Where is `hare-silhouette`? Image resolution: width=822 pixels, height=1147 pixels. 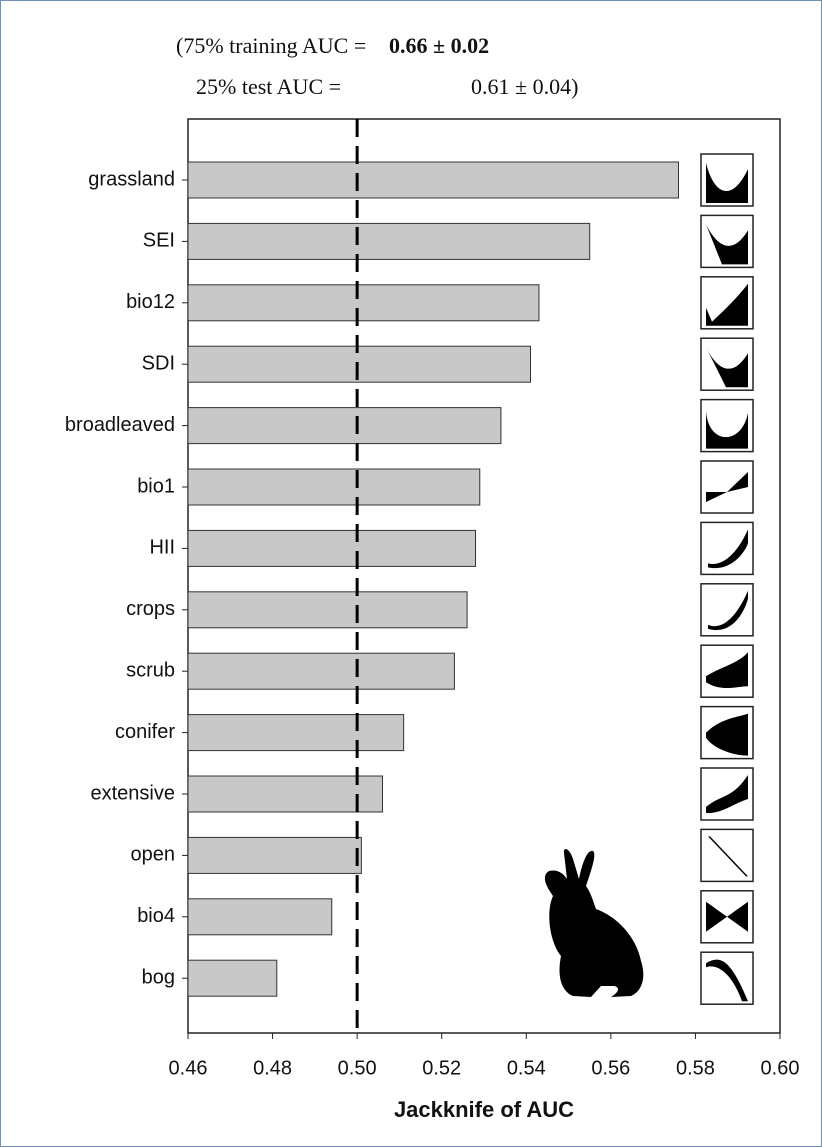 hare-silhouette is located at coordinates (594, 923).